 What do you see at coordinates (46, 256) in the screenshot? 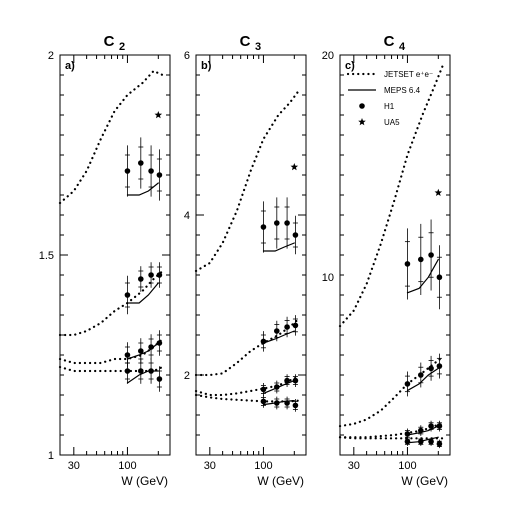
I see `y-tick-label: 1.5` at bounding box center [46, 256].